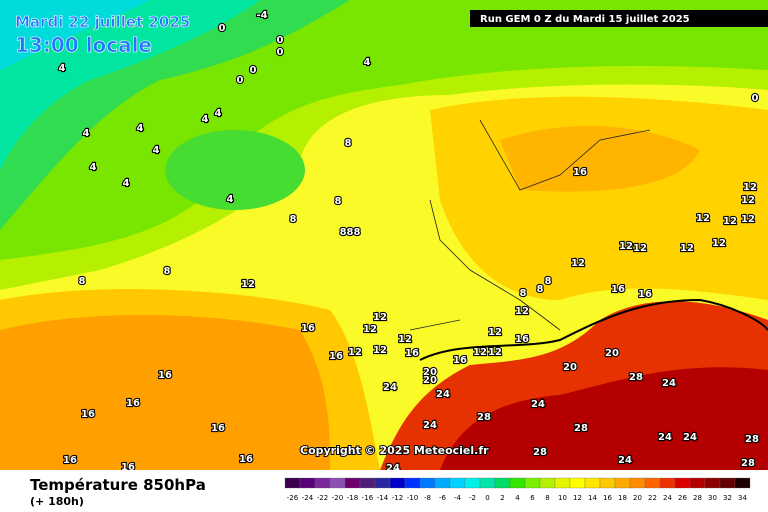 The height and width of the screenshot is (512, 768). I want to click on colorbar-label: -4, so click(458, 498).